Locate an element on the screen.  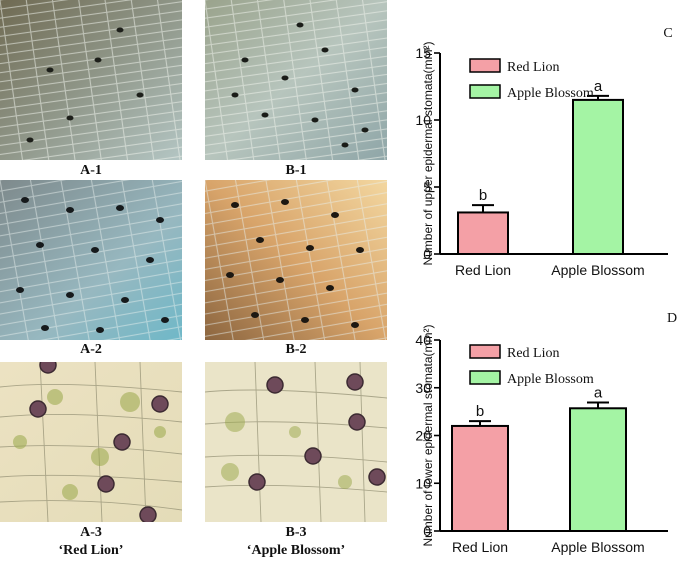
micrograph-a2-image is located at coordinates (91, 260).